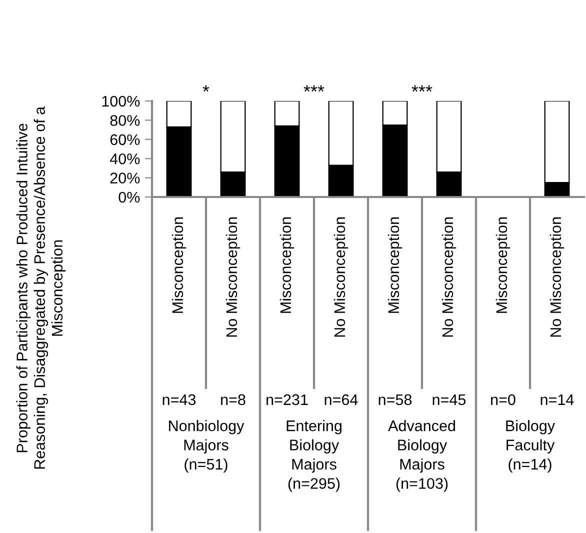 Image resolution: width=586 pixels, height=533 pixels. What do you see at coordinates (503, 400) in the screenshot?
I see `text: n=0` at bounding box center [503, 400].